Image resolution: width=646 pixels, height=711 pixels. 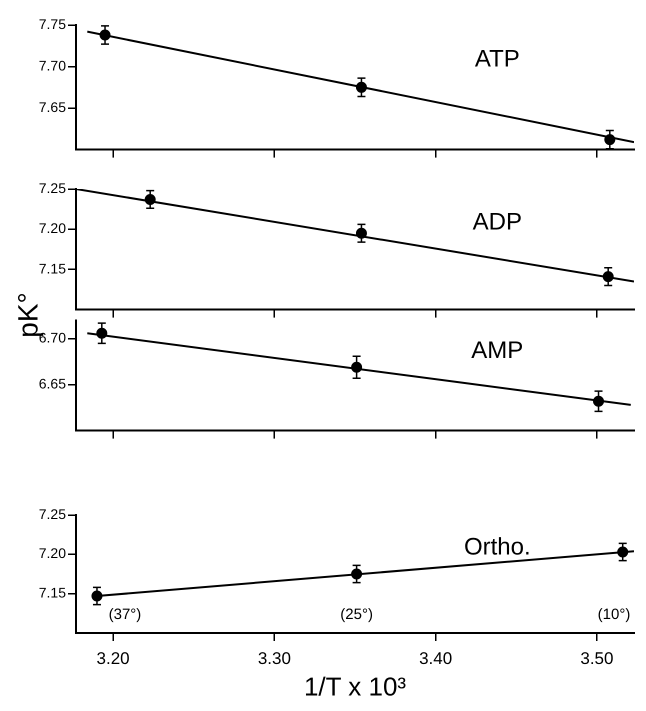 I want to click on annotation: (10°), so click(x=614, y=615).